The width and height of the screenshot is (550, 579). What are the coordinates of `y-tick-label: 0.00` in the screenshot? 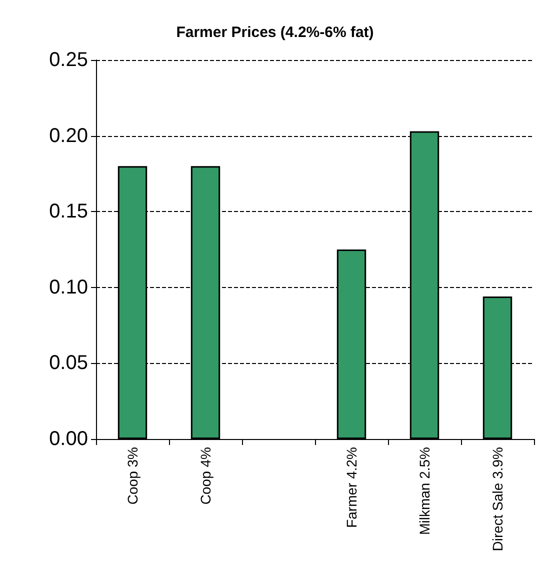 It's located at (68, 439).